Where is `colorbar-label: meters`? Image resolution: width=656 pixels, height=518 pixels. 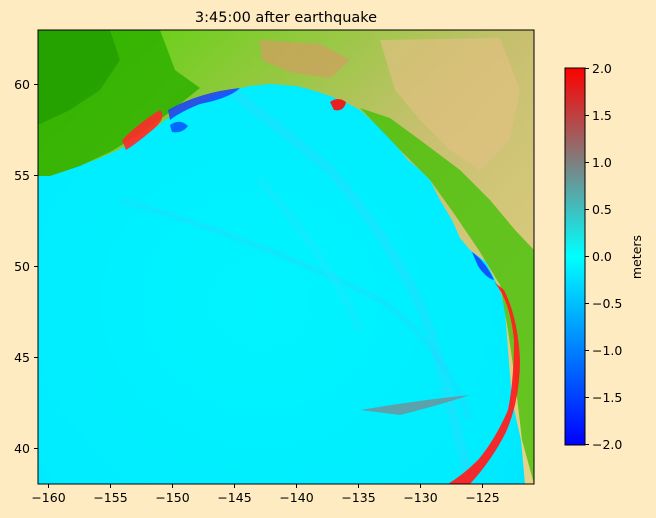 colorbar-label: meters is located at coordinates (636, 257).